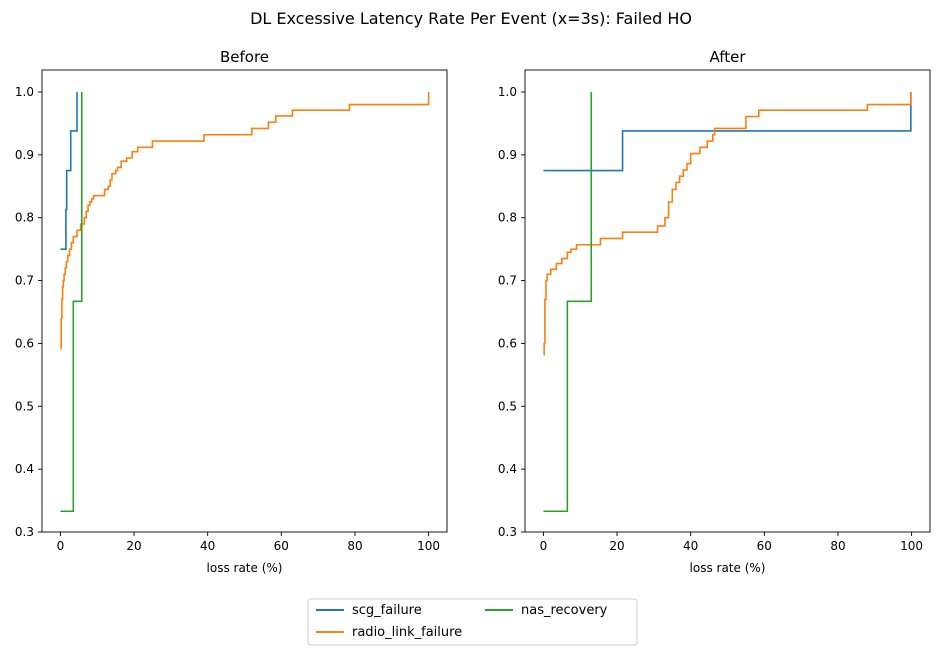 The width and height of the screenshot is (942, 655). I want to click on after-ytick-label-0: 0.3, so click(507, 532).